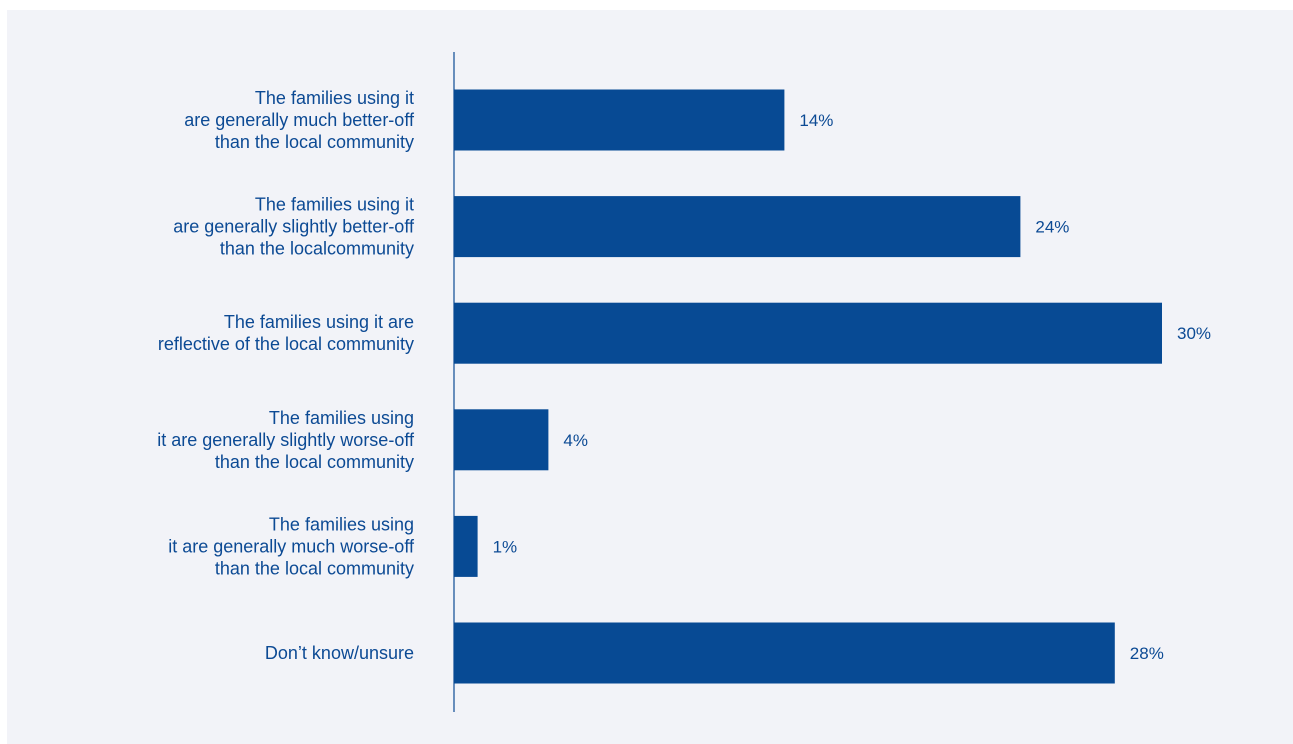 Image resolution: width=1293 pixels, height=744 pixels. I want to click on category-label-line: are generally slightly better-off, so click(294, 227).